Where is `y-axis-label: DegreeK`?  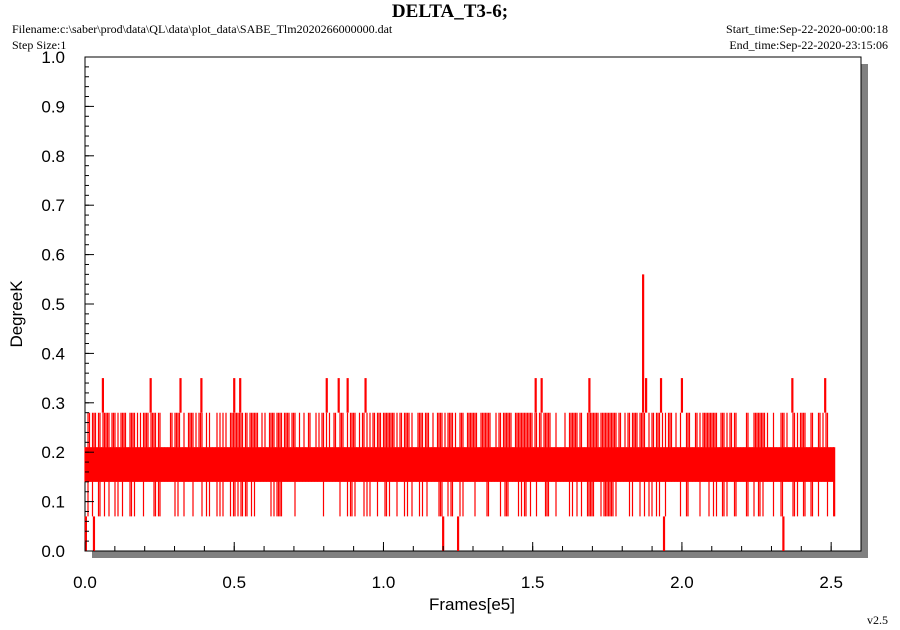
y-axis-label: DegreeK is located at coordinates (16, 314).